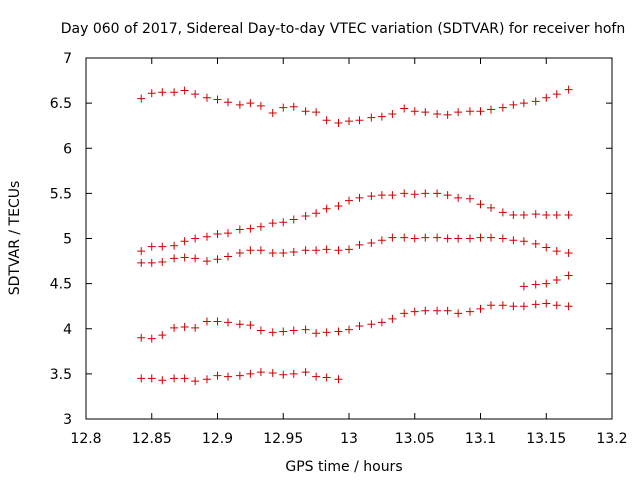  What do you see at coordinates (67, 330) in the screenshot?
I see `y-tick-label: 4` at bounding box center [67, 330].